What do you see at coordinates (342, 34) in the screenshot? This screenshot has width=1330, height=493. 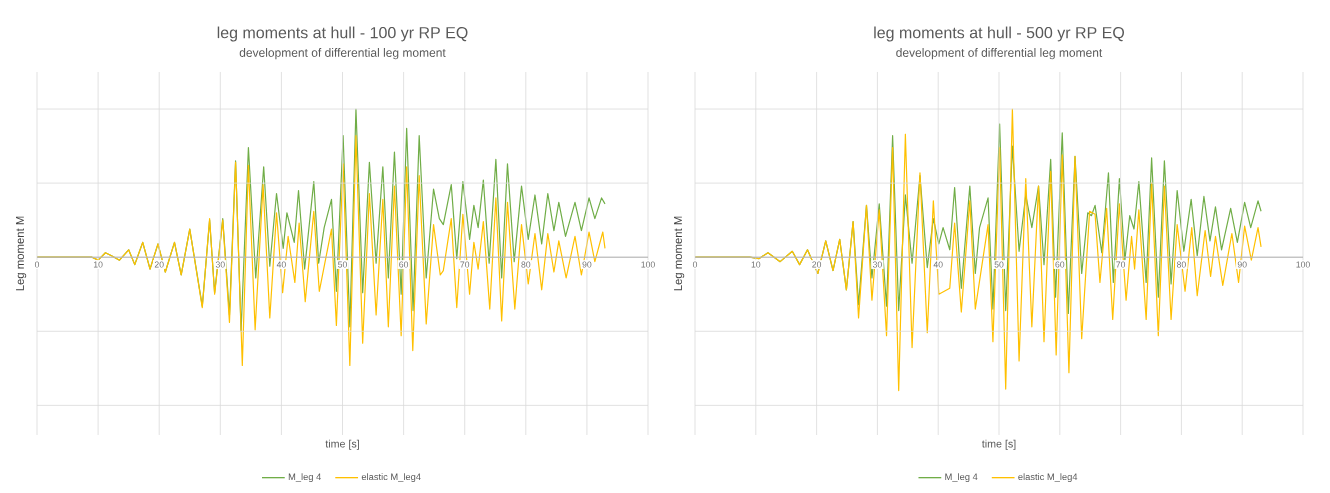 I see `chart-title: leg moments at hull - 100 yr RP EQ` at bounding box center [342, 34].